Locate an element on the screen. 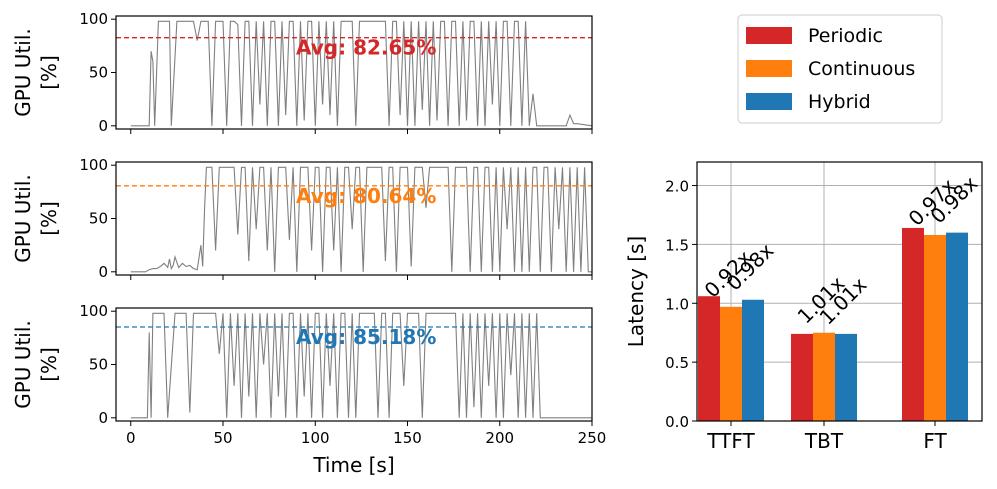 Image resolution: width=997 pixels, height=489 pixels. average-label: Avg: 85.18% is located at coordinates (366, 337).